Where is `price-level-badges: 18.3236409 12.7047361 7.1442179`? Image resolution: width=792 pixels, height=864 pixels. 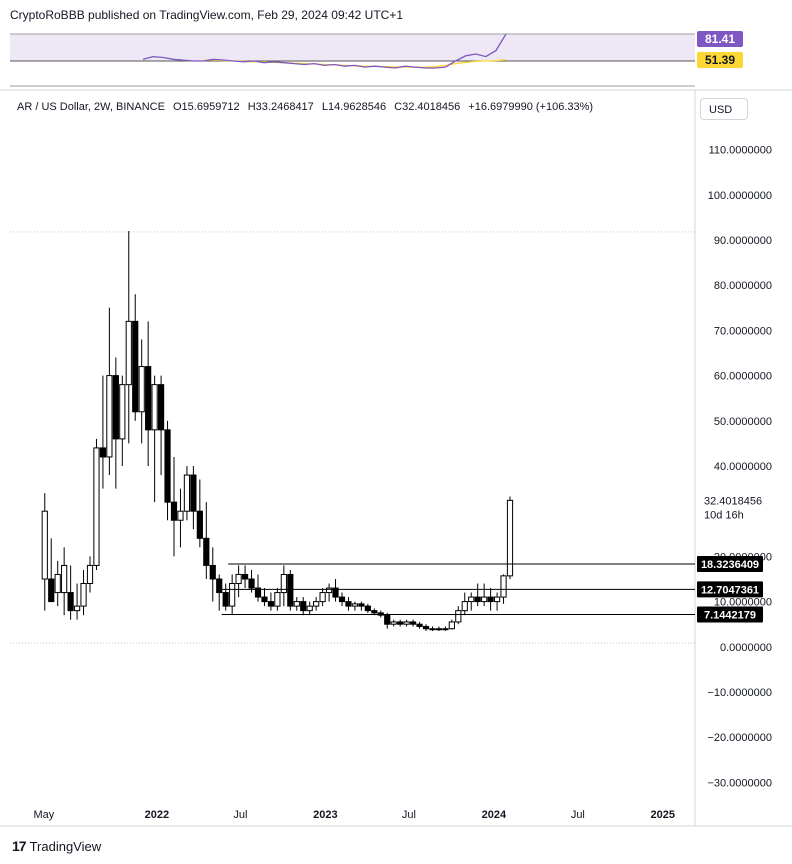 price-level-badges: 18.3236409 12.7047361 7.1442179 is located at coordinates (730, 589).